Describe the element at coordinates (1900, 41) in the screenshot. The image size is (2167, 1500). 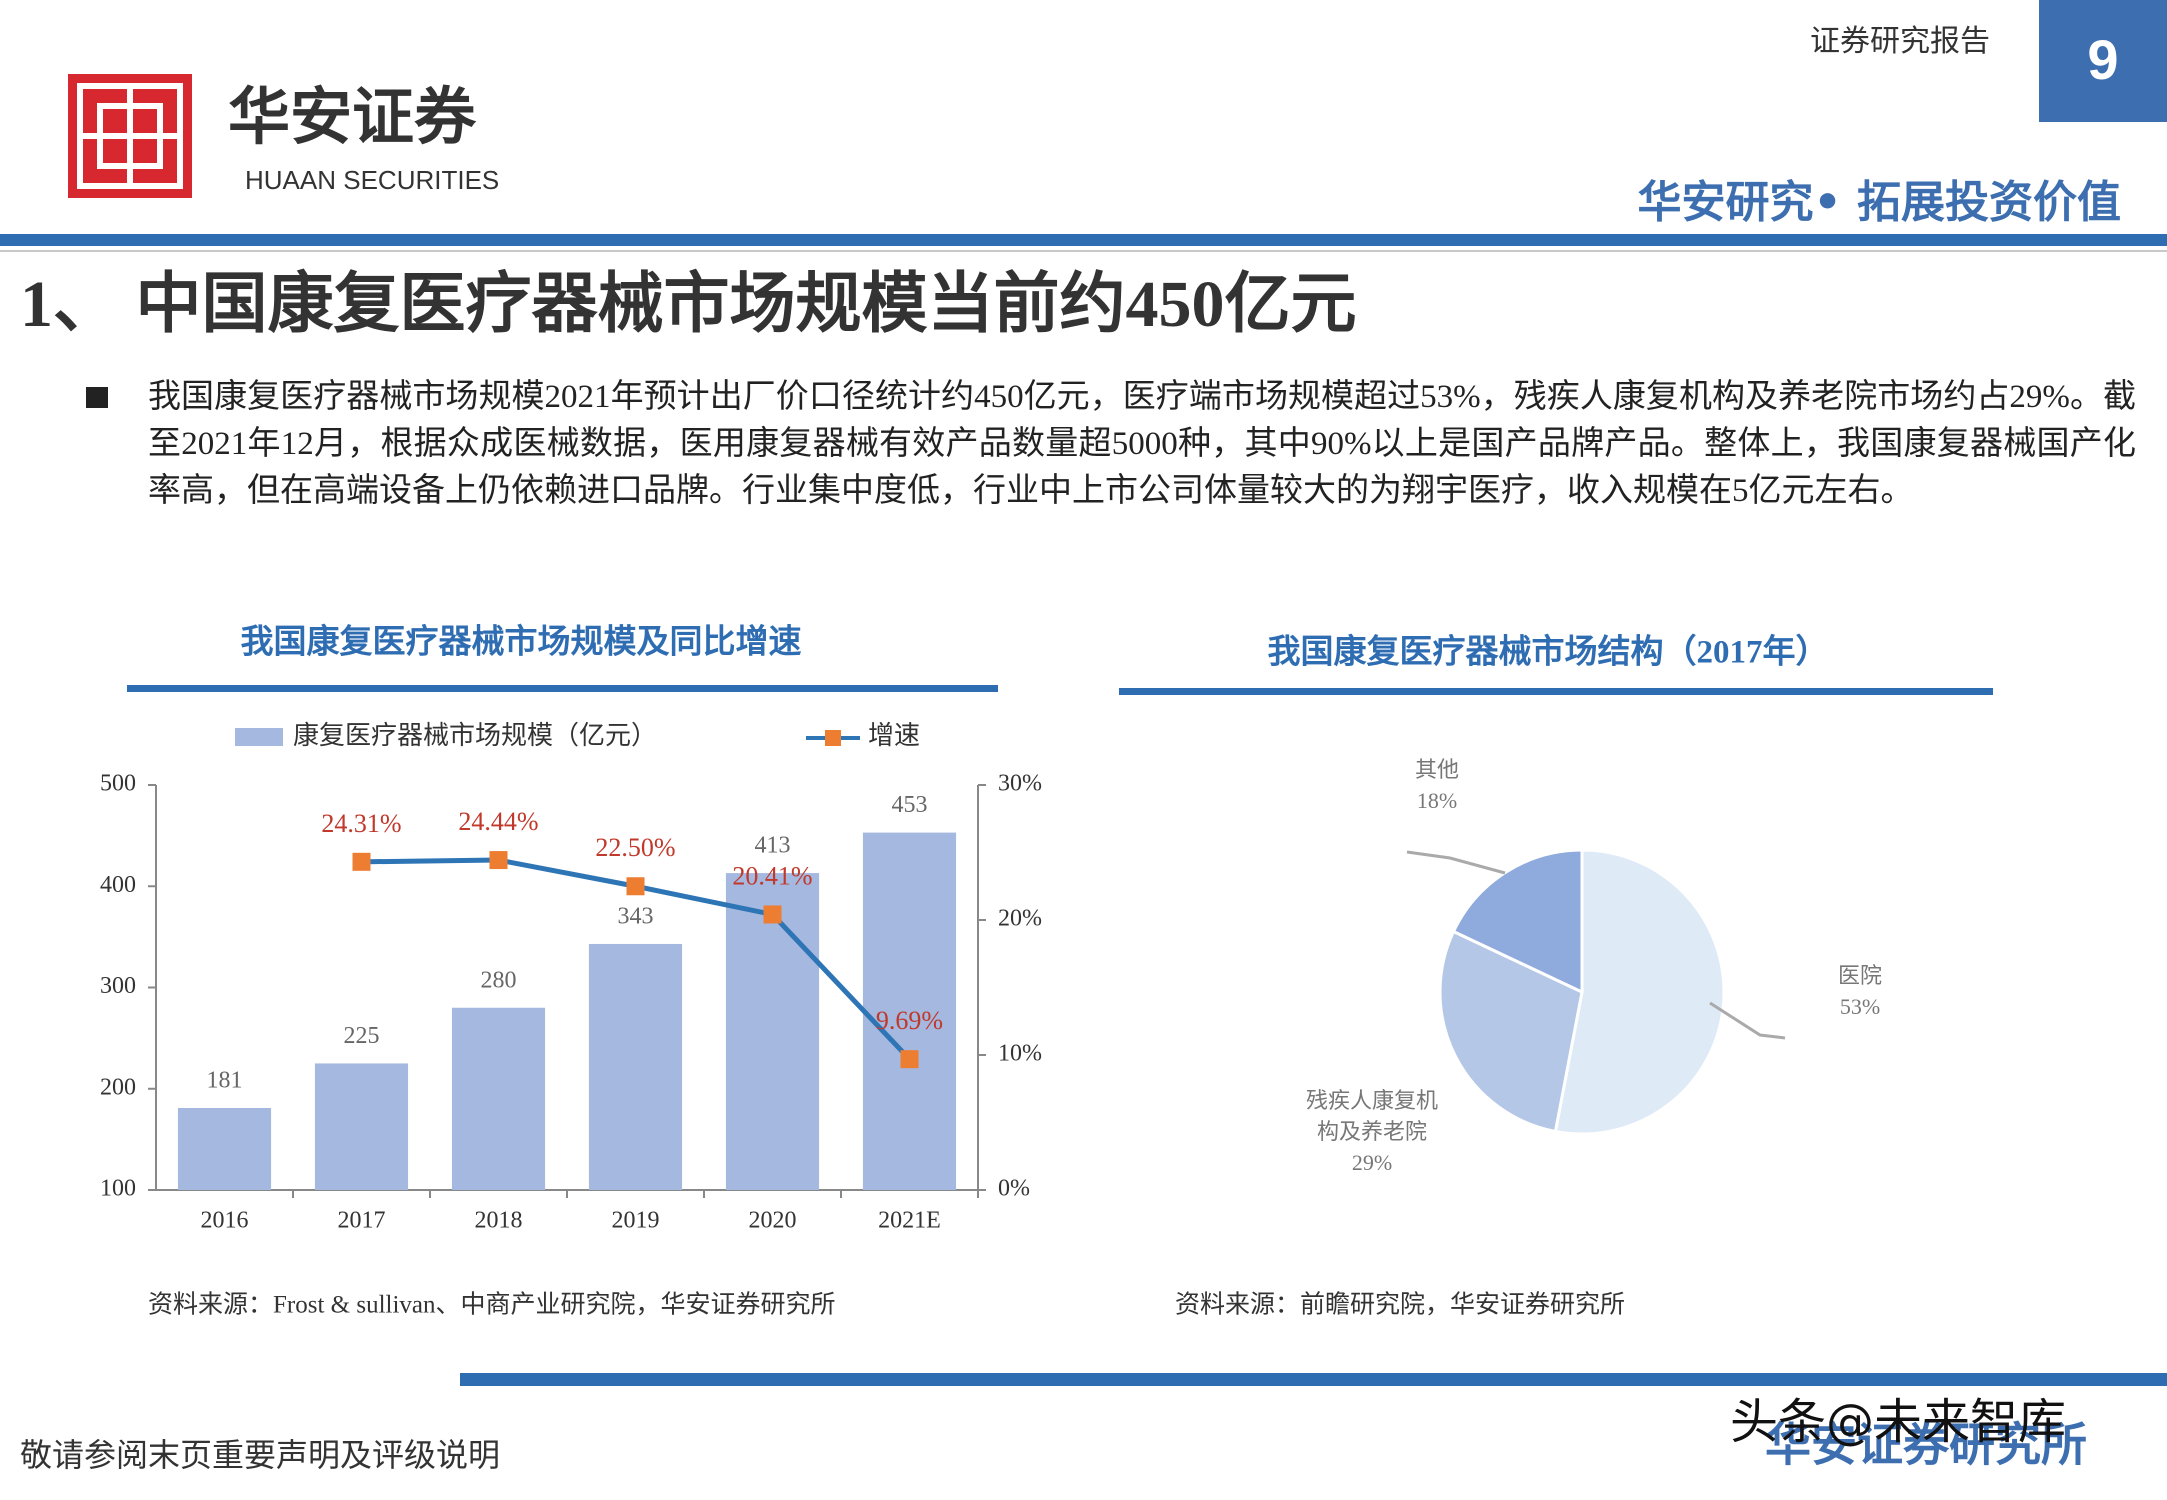
I see `report-type: 证券研究报告` at that location.